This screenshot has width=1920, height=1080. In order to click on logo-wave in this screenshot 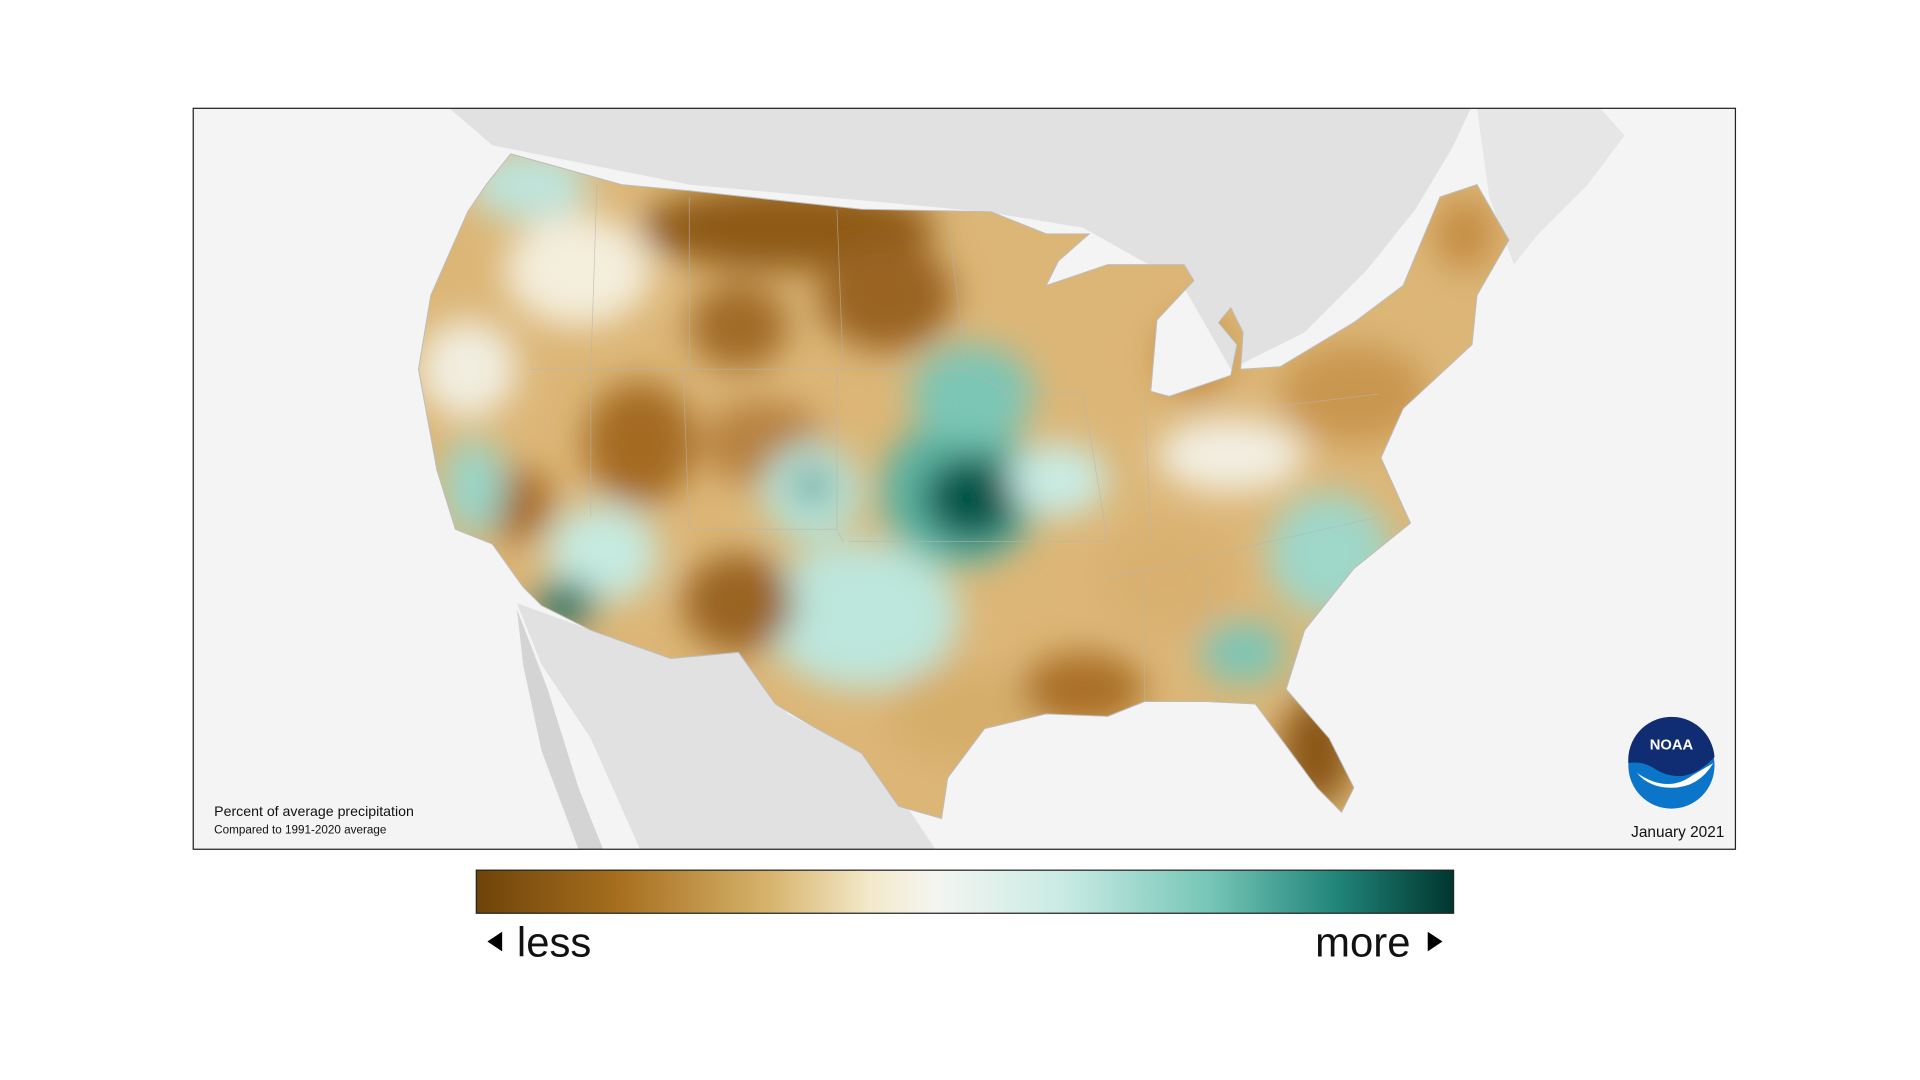, I will do `click(1675, 775)`.